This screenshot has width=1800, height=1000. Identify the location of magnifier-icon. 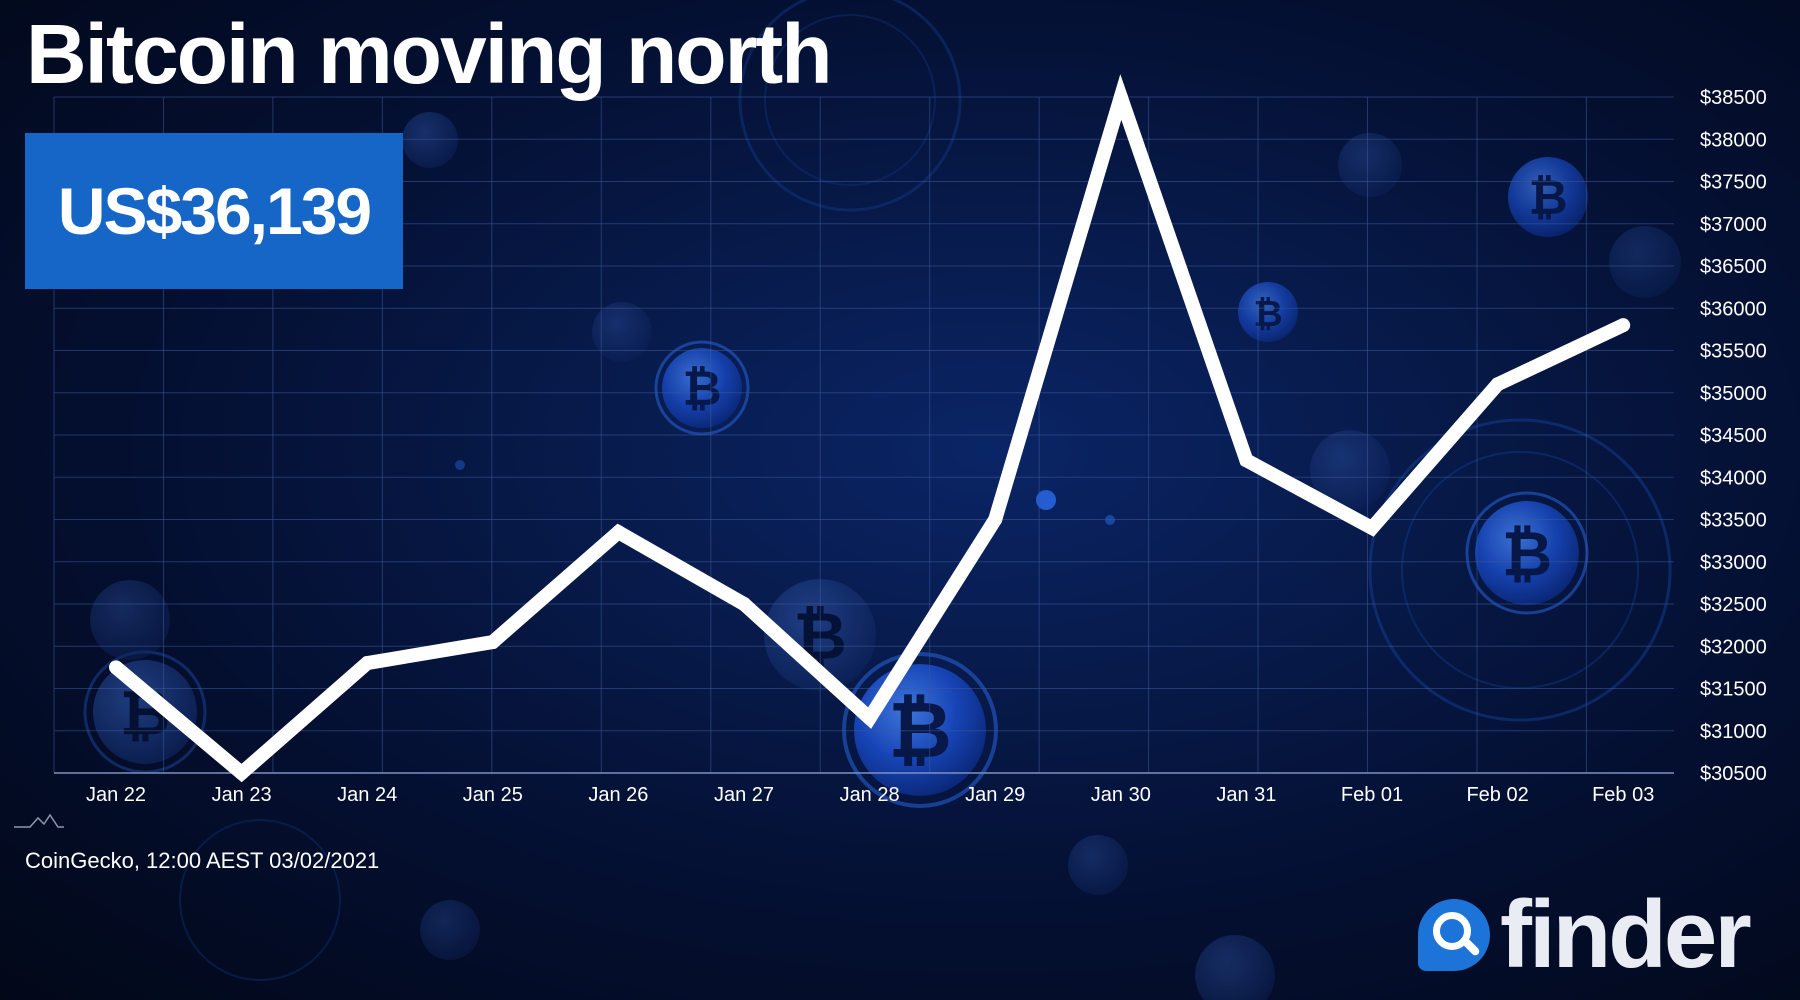
(1454, 935).